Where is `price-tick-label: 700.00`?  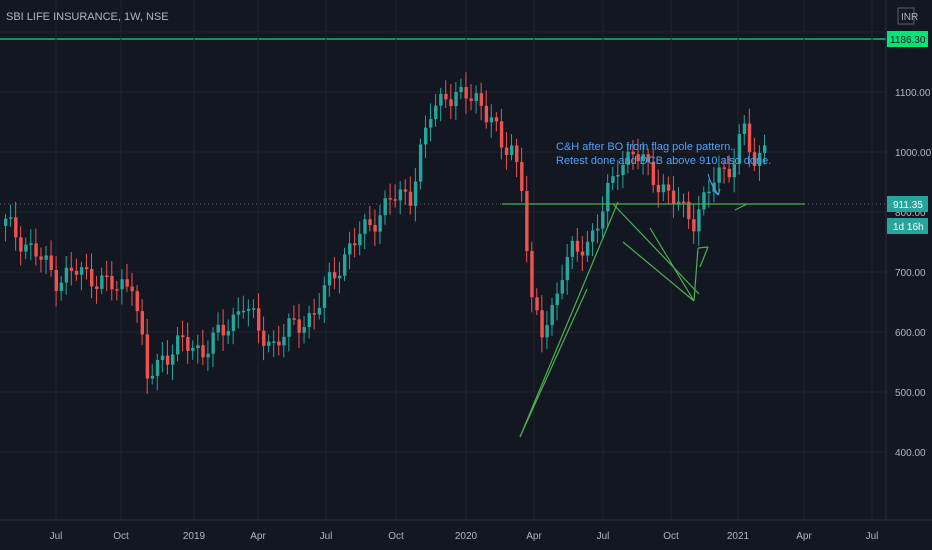
price-tick-label: 700.00 is located at coordinates (910, 273).